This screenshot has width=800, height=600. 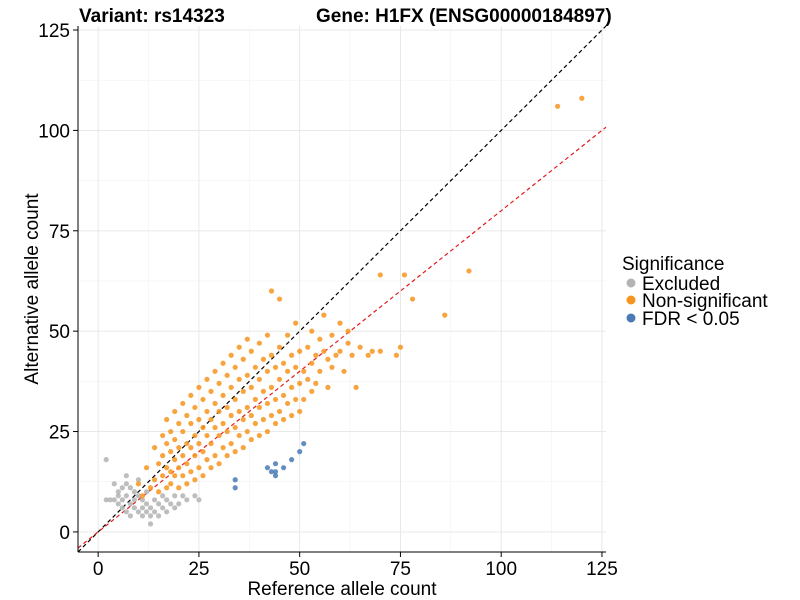 I want to click on x-ticks: 0 25 50 75 100 125, so click(x=355, y=566).